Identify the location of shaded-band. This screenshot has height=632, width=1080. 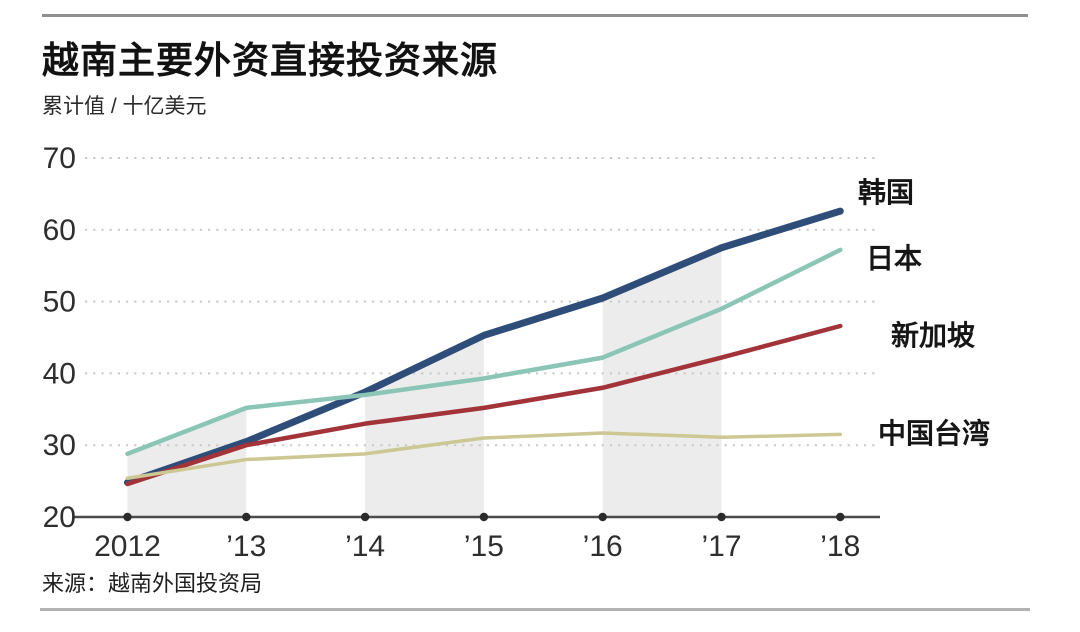
(662, 382).